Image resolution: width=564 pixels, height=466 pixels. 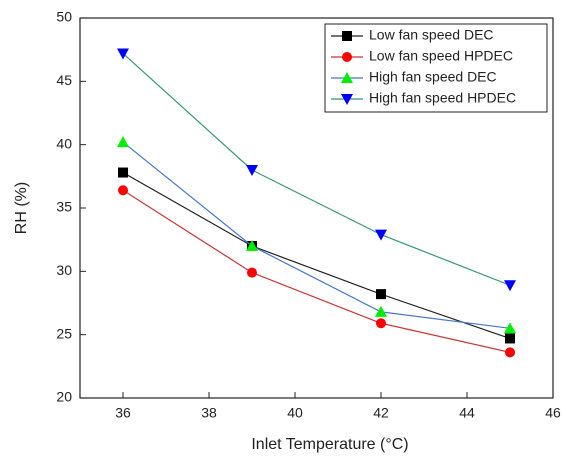 I want to click on y-tick-label: 45, so click(x=64, y=80).